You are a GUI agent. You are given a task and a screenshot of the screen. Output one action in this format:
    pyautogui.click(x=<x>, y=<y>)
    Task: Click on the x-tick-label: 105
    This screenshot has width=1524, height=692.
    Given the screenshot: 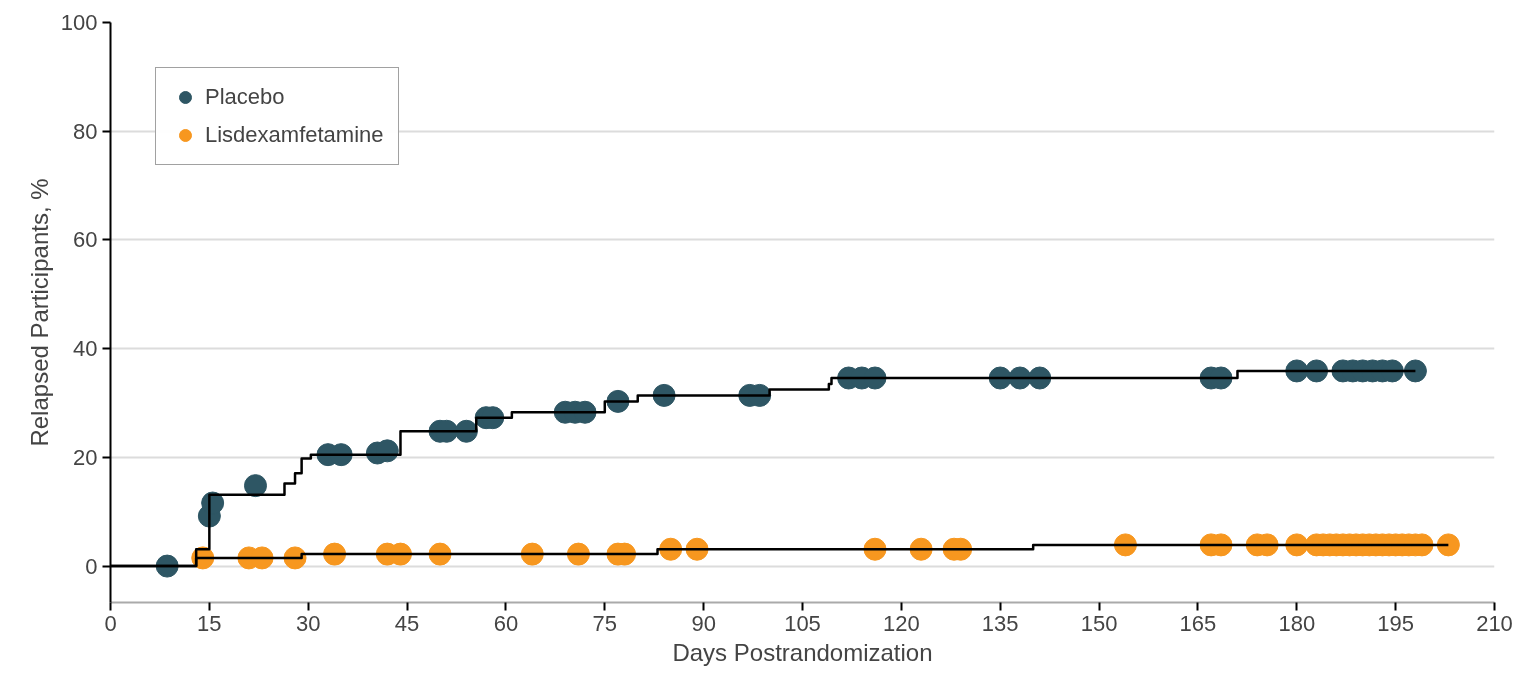 What is the action you would take?
    pyautogui.click(x=802, y=623)
    